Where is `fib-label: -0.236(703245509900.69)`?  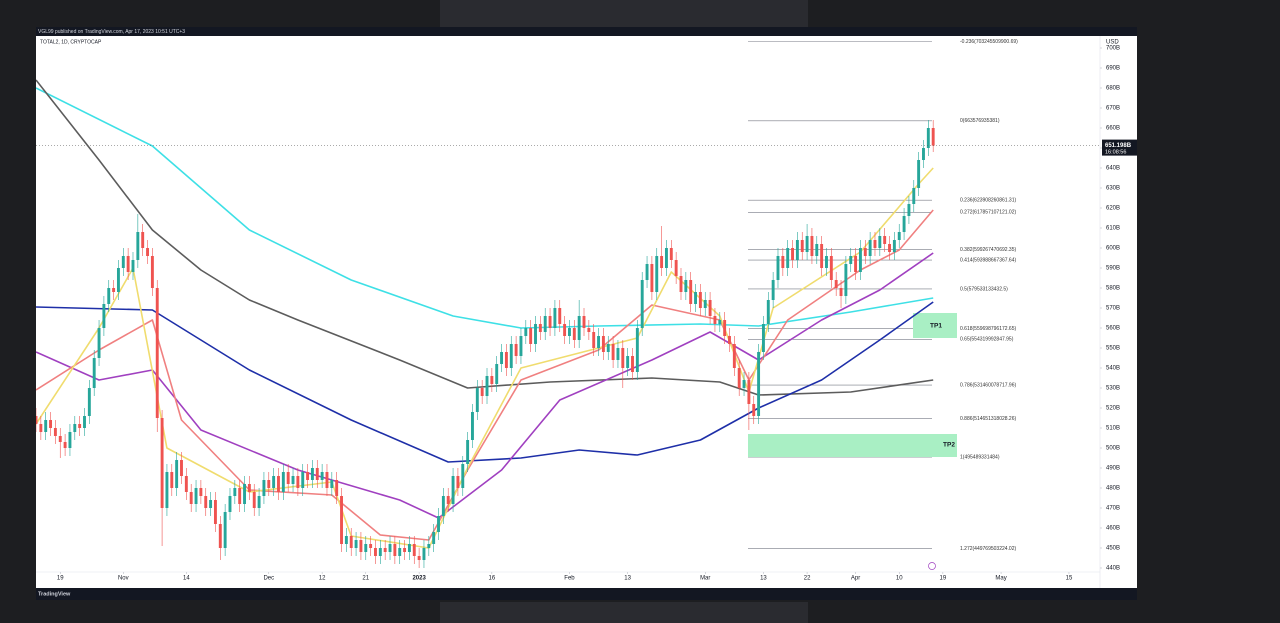
fib-label: -0.236(703245509900.69) is located at coordinates (989, 42).